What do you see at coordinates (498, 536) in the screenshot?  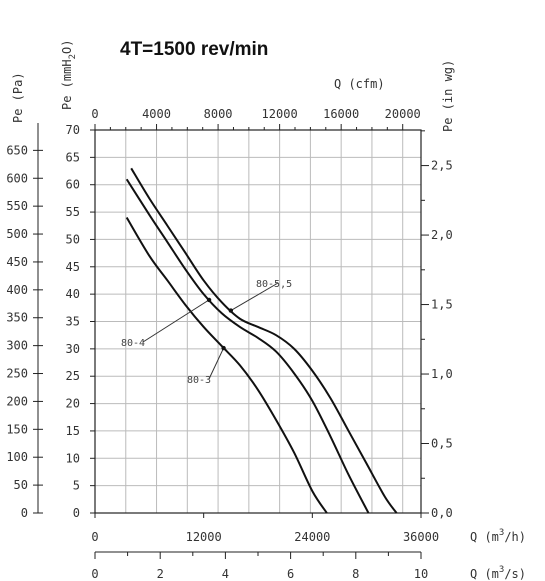 I see `m3h-axis-label: Q (m3/h)` at bounding box center [498, 536].